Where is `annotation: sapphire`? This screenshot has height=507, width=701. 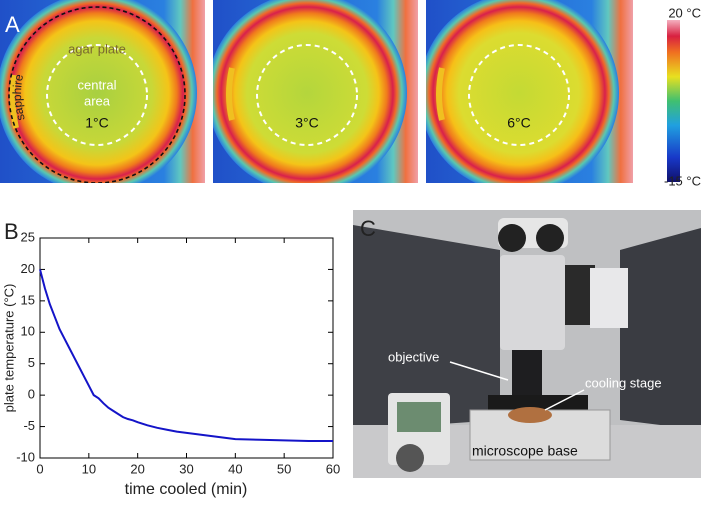 annotation: sapphire is located at coordinates (19, 97).